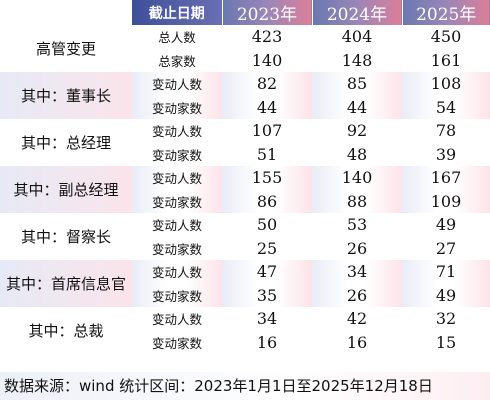  What do you see at coordinates (446, 37) in the screenshot?
I see `value-cell-2025: 450` at bounding box center [446, 37].